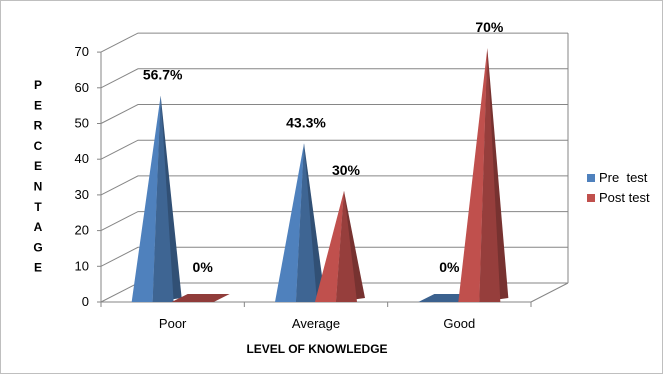 Image resolution: width=663 pixels, height=375 pixels. What do you see at coordinates (200, 298) in the screenshot?
I see `pyramid-flat-base` at bounding box center [200, 298].